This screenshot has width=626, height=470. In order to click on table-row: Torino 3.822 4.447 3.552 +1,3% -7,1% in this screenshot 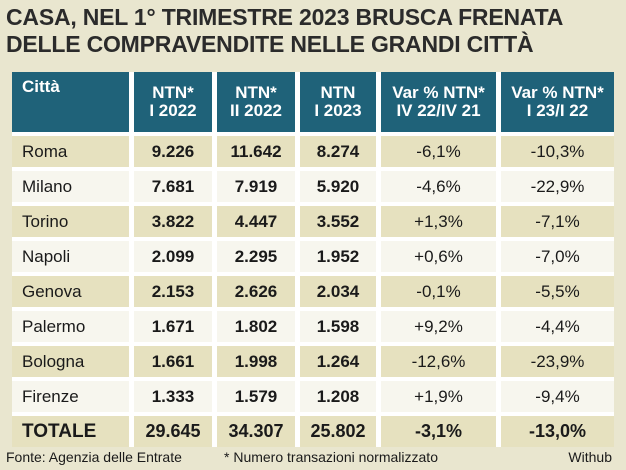, I will do `click(313, 219)`.